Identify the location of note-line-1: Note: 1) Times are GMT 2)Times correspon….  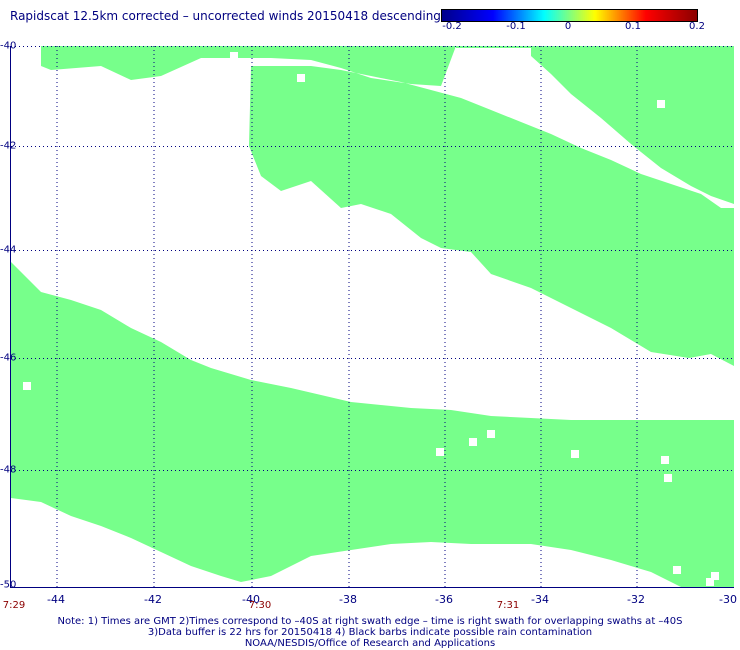
(370, 621).